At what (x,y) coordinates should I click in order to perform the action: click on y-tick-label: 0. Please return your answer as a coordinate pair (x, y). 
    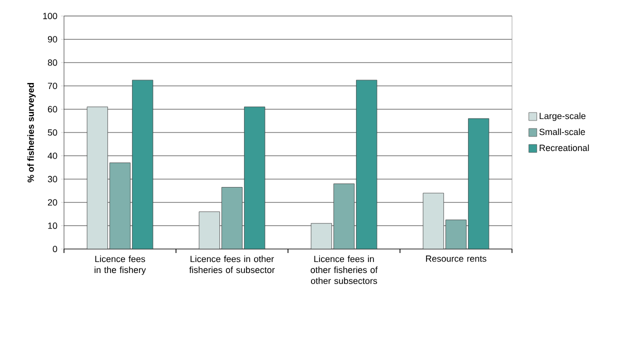
    Looking at the image, I should click on (55, 249).